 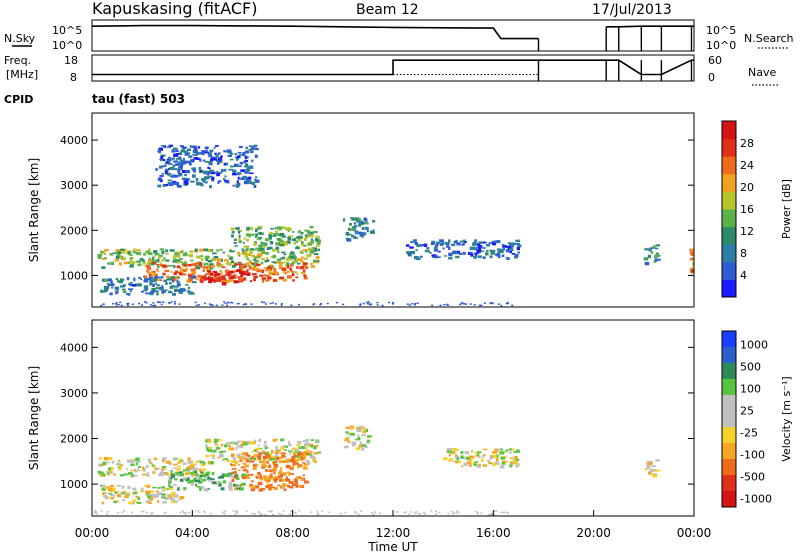 I want to click on nave-label: Nave, so click(x=762, y=72).